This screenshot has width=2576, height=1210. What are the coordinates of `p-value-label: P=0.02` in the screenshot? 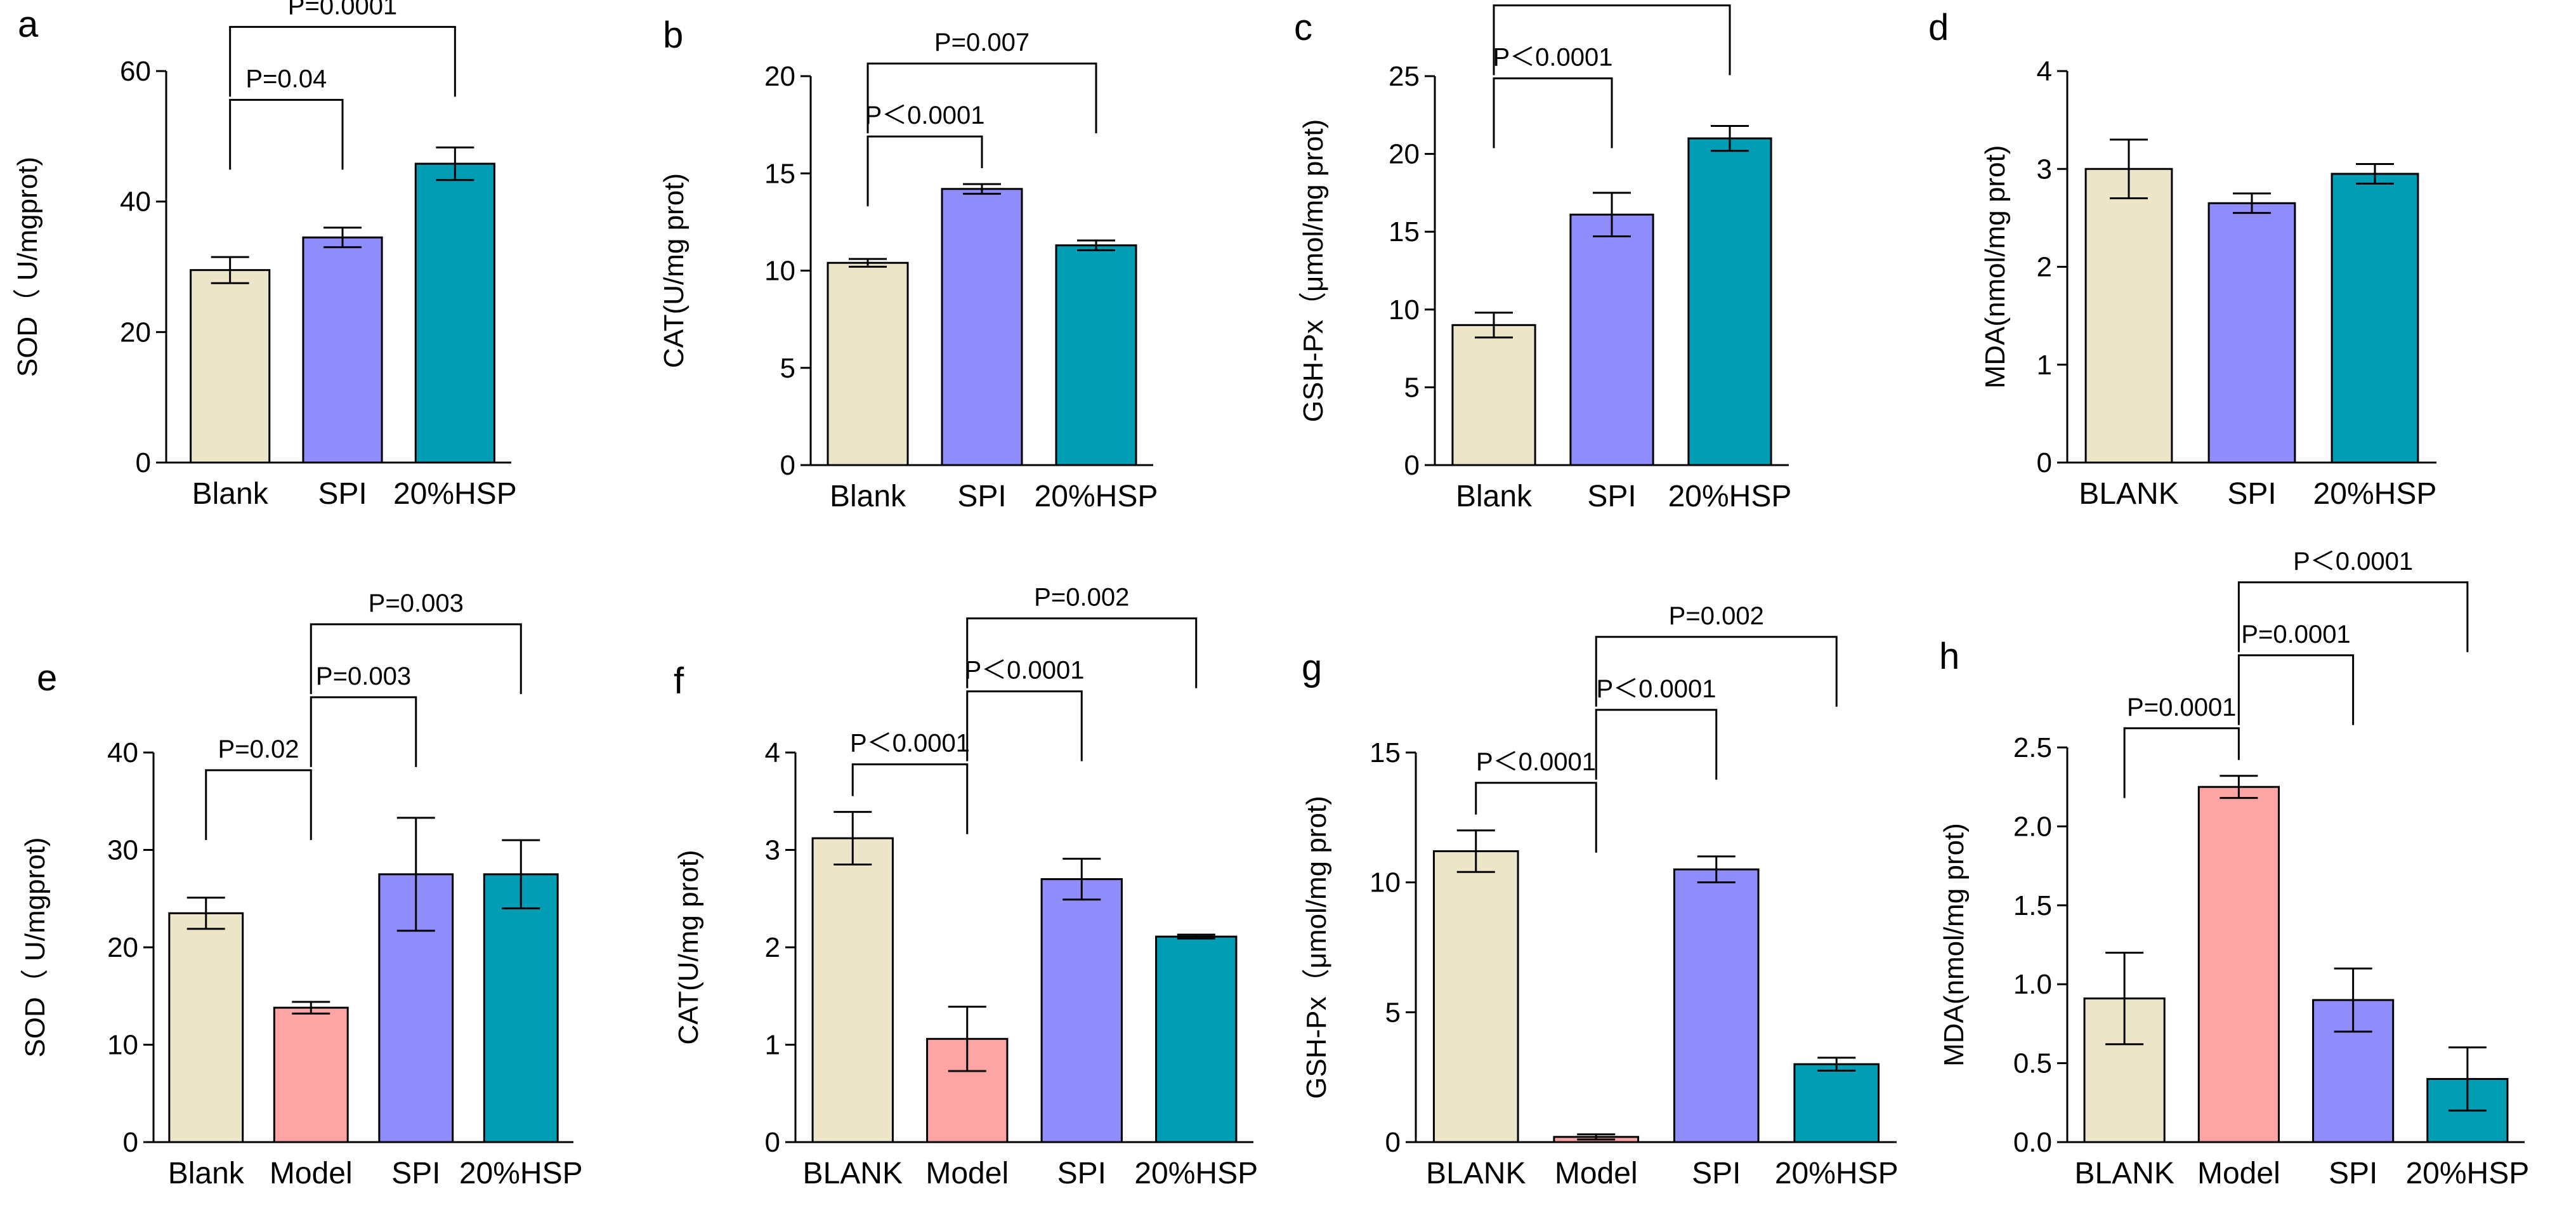 It's located at (259, 749).